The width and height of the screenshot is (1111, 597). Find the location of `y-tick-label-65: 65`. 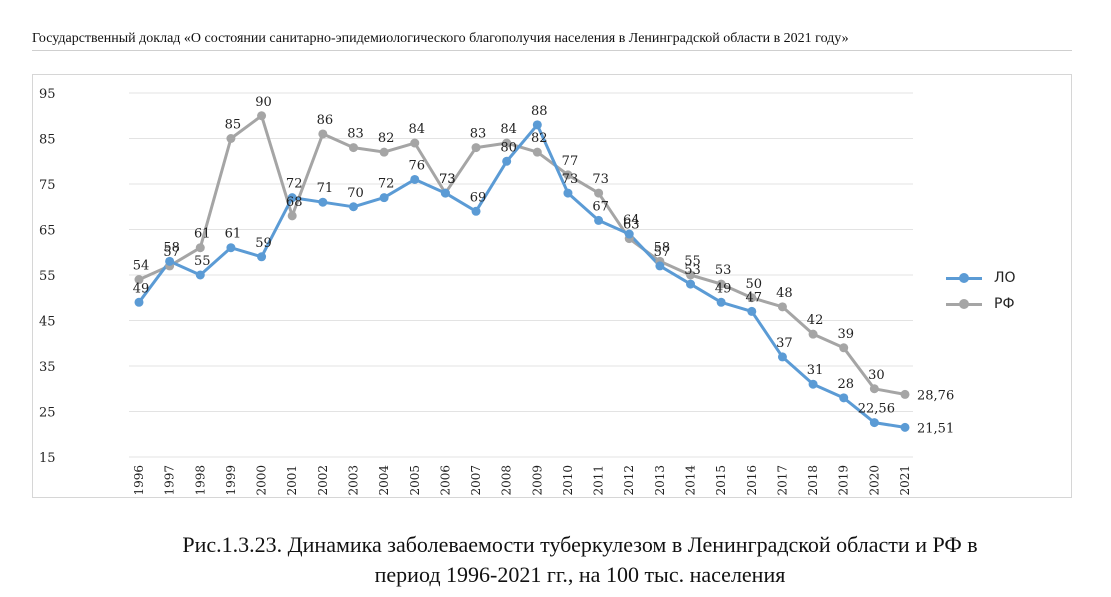

y-tick-label-65: 65 is located at coordinates (47, 231).